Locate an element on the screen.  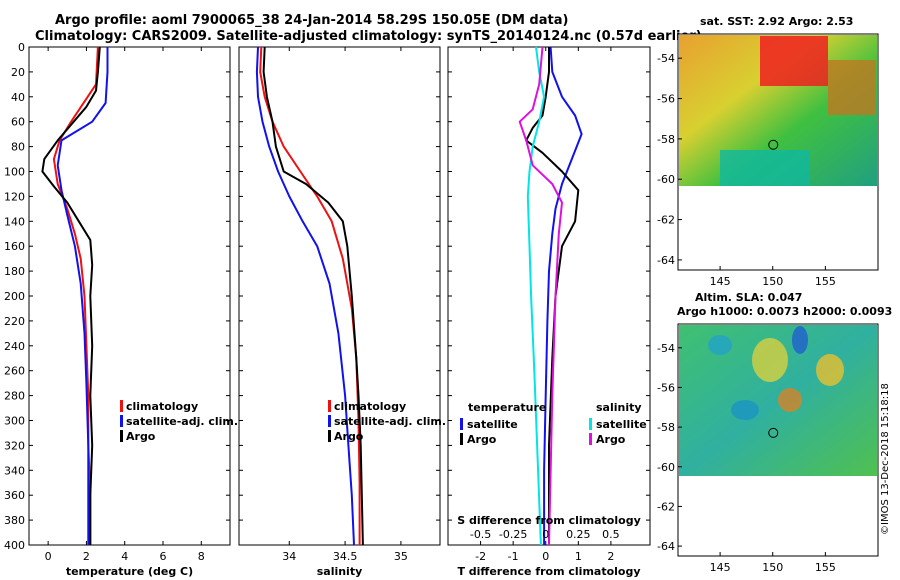
sst-warm-patch is located at coordinates (794, 61).